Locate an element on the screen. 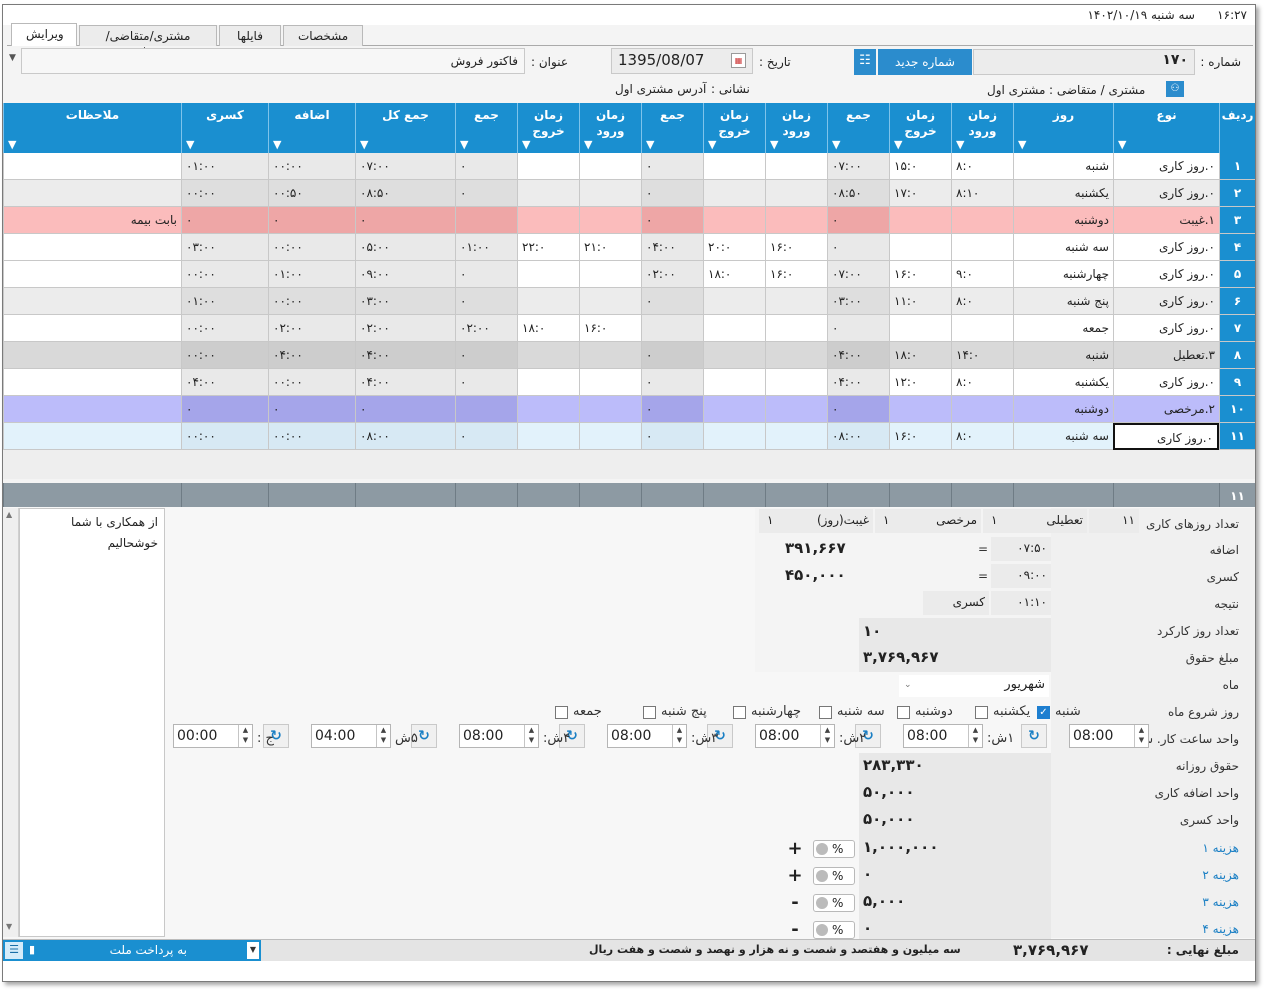 Image resolution: width=1264 pixels, height=991 pixels. grid-cell-sum2: ۰۴:۰۰ is located at coordinates (672, 247).